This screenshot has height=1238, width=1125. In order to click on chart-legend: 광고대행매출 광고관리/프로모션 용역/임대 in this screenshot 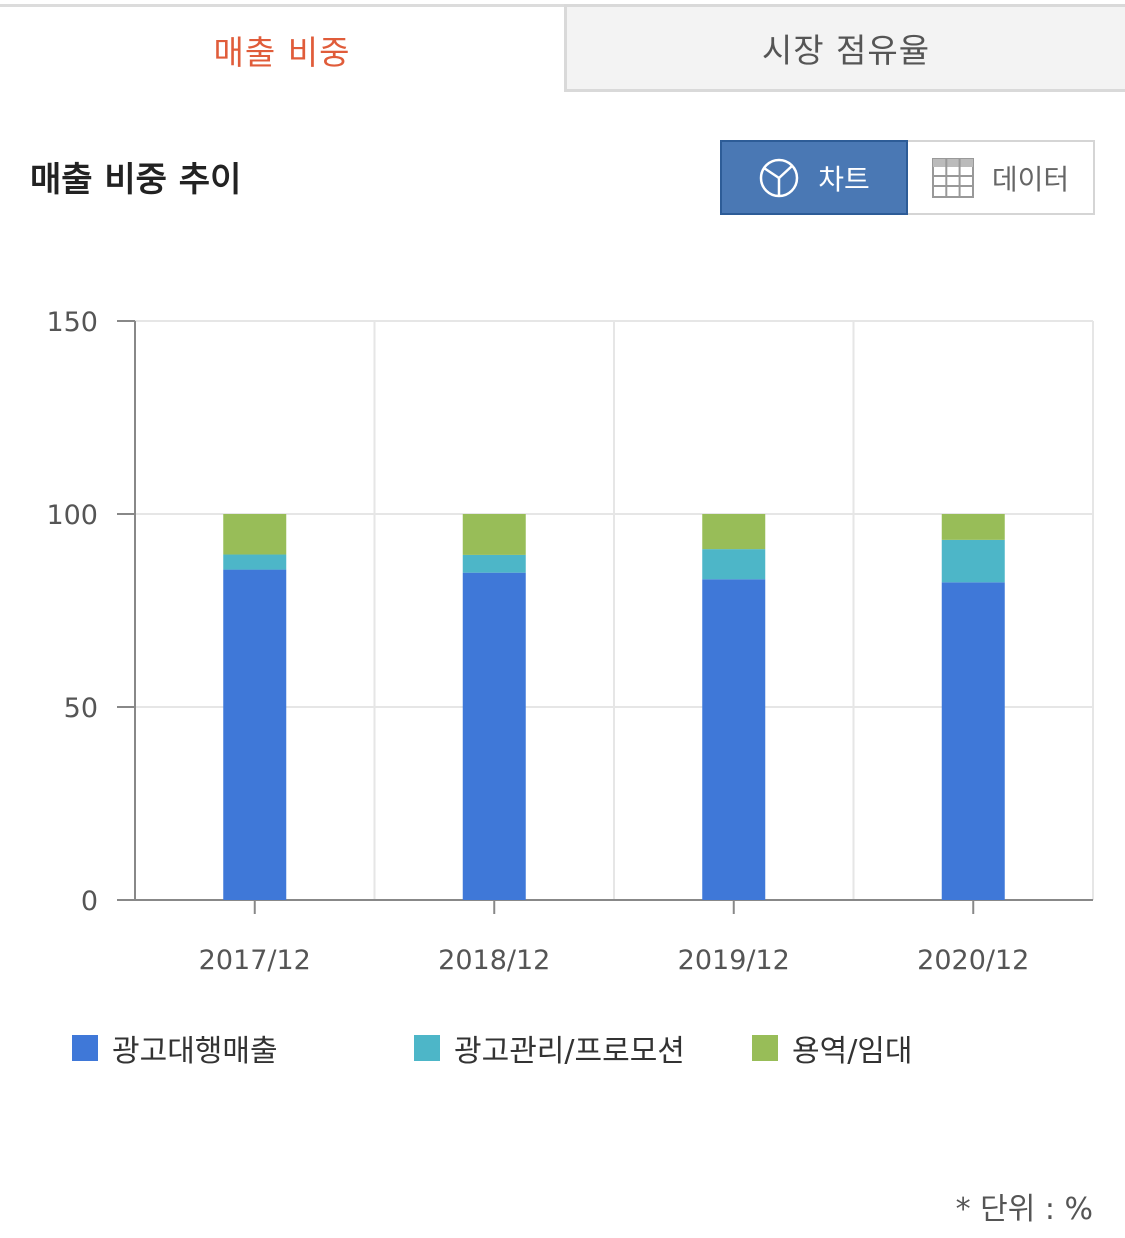, I will do `click(562, 1047)`.